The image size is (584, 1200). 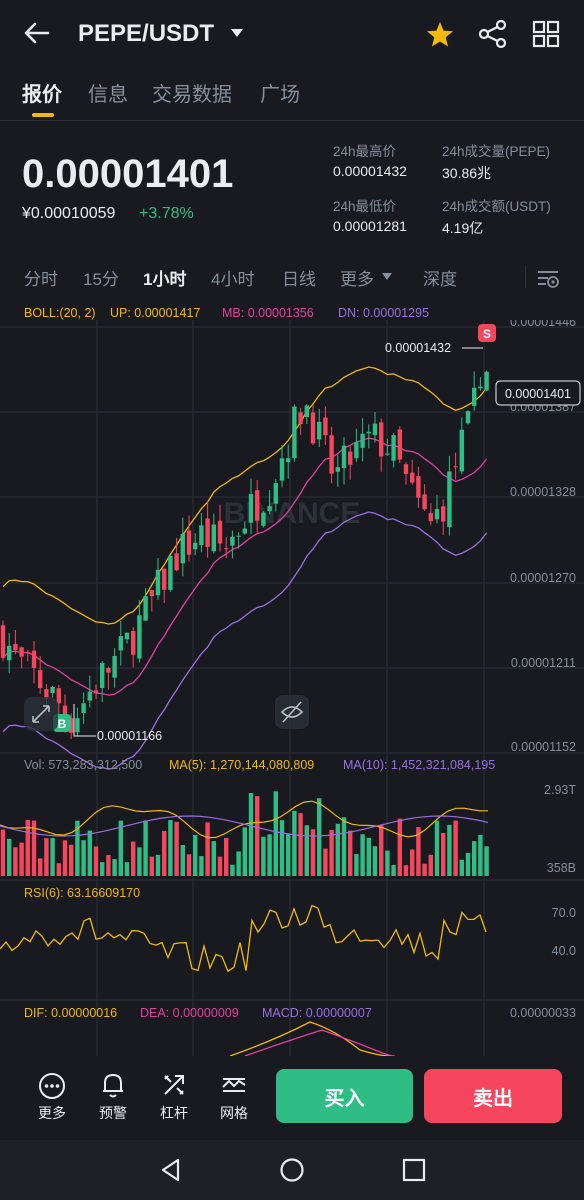 What do you see at coordinates (165, 279) in the screenshot?
I see `tf-1h: 1小时` at bounding box center [165, 279].